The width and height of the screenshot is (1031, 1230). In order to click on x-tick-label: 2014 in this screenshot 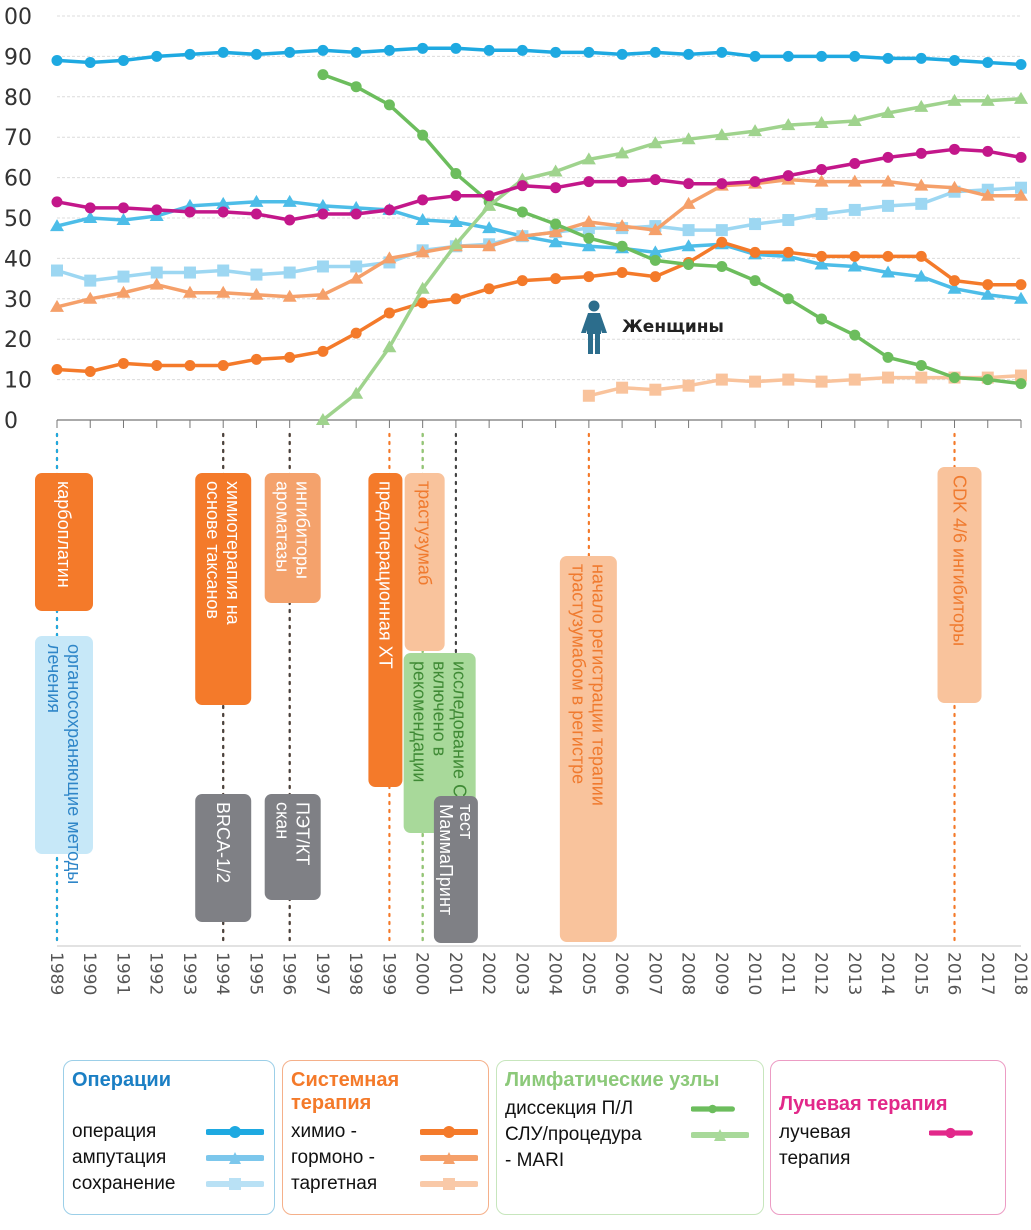, I will do `click(887, 973)`.